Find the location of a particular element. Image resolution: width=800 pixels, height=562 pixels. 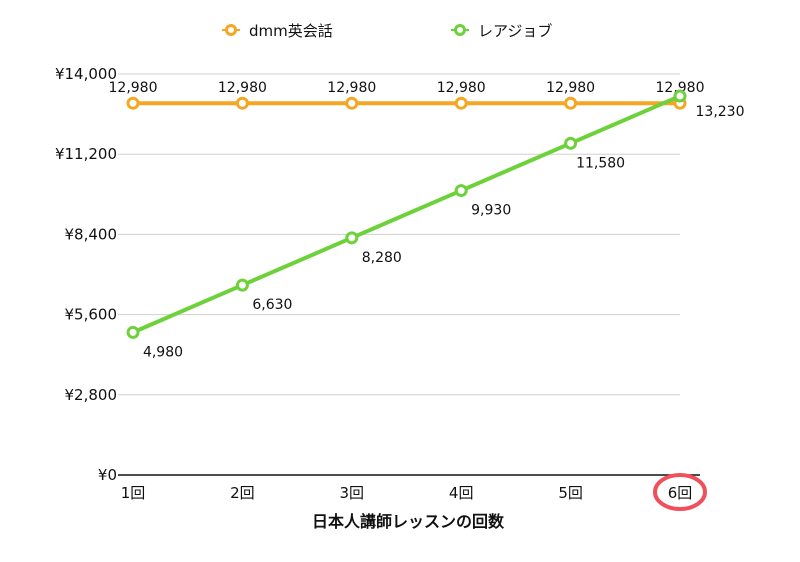

x-tick-label: 1回 is located at coordinates (133, 493).